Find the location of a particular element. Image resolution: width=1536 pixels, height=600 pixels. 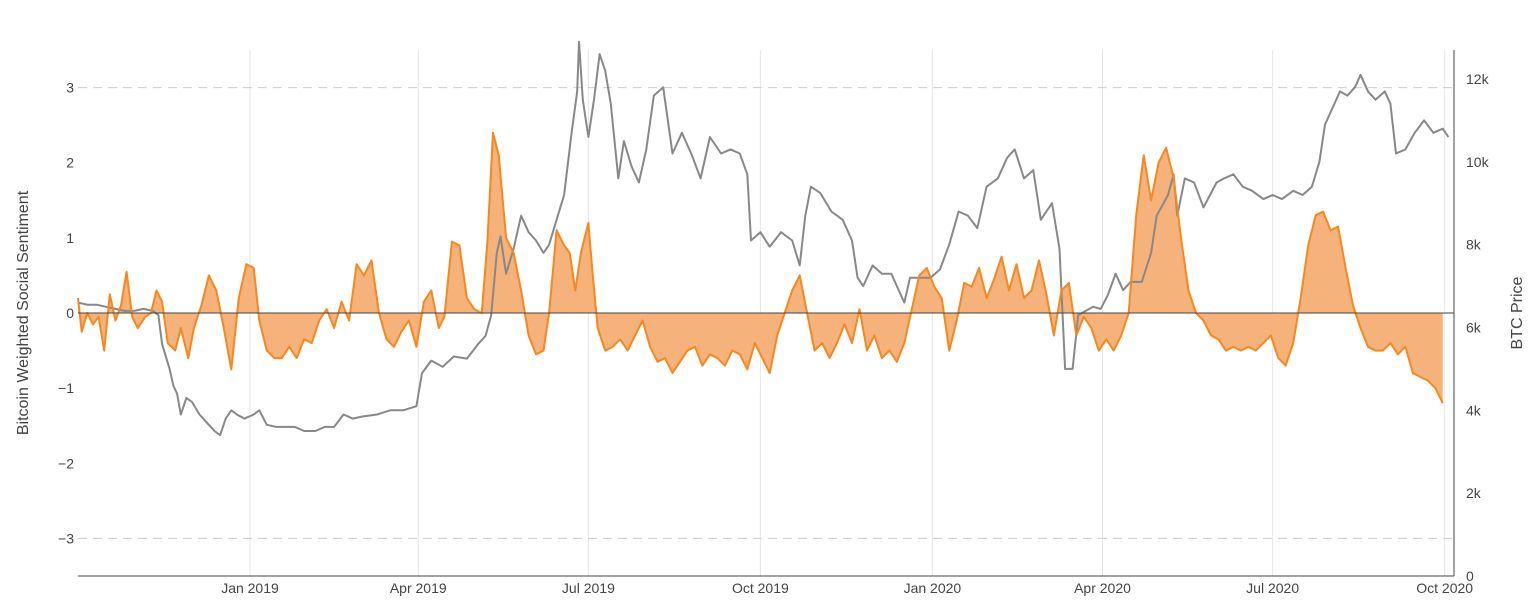

y-right-tick-label: 8k is located at coordinates (1474, 245).